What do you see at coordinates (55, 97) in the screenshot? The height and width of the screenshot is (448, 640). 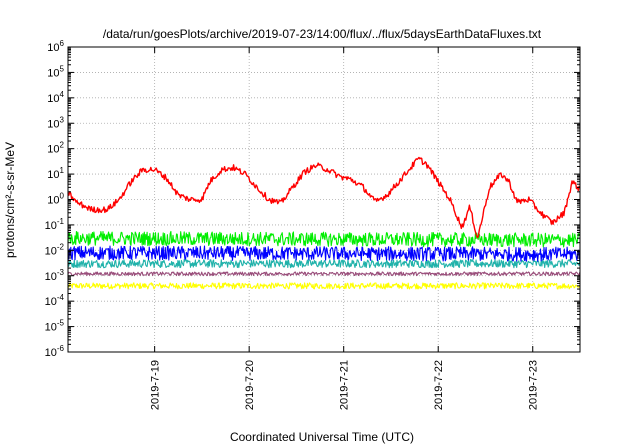 I see `y-tick-label: 10⁴` at bounding box center [55, 97].